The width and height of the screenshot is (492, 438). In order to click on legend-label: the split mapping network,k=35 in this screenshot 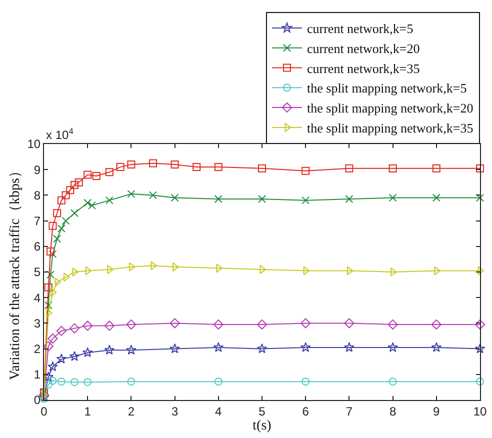, I will do `click(390, 128)`.